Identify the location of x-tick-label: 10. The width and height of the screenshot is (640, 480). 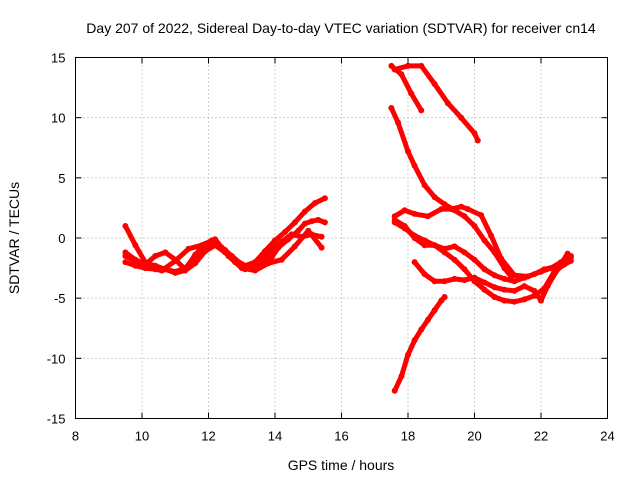
(142, 436).